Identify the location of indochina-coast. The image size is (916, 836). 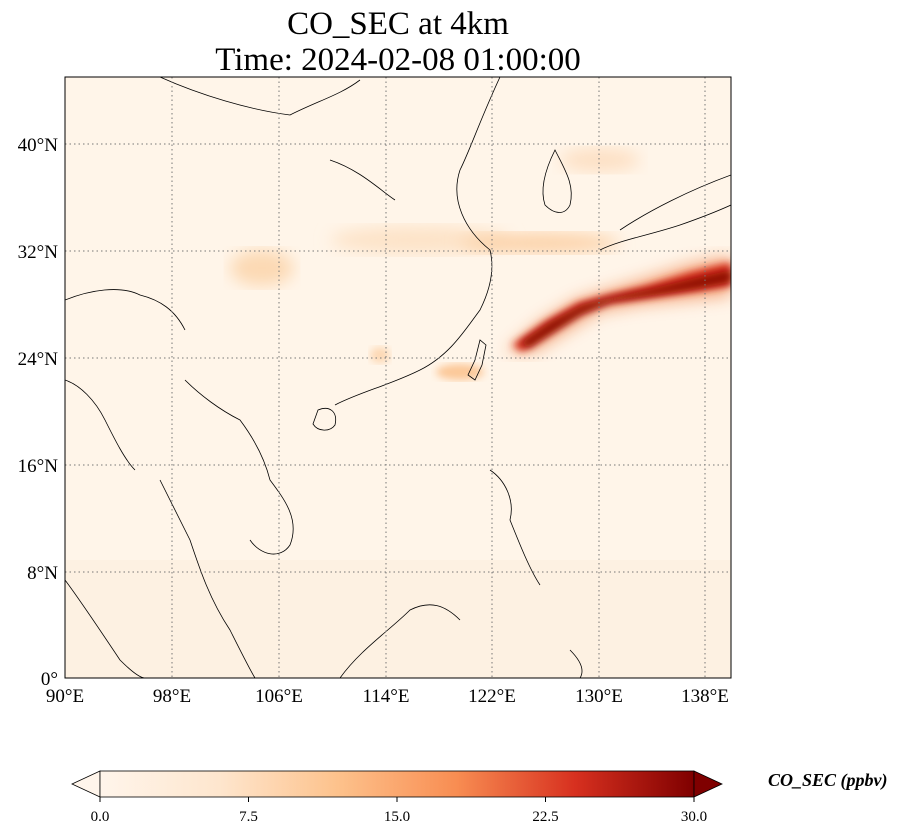
(239, 467).